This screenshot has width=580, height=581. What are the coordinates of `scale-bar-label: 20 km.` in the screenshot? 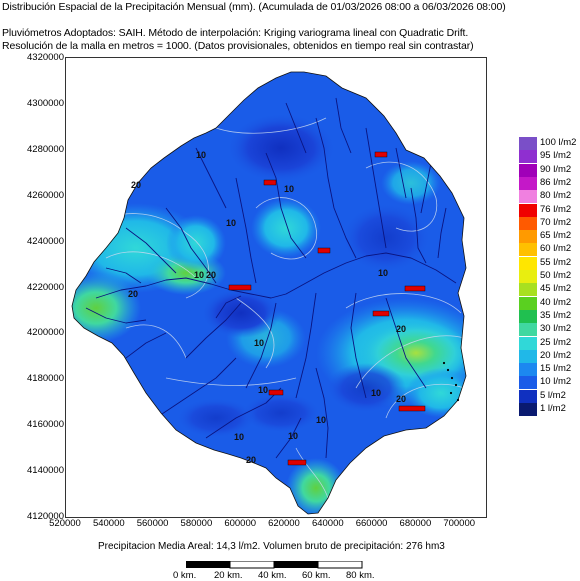 It's located at (228, 575).